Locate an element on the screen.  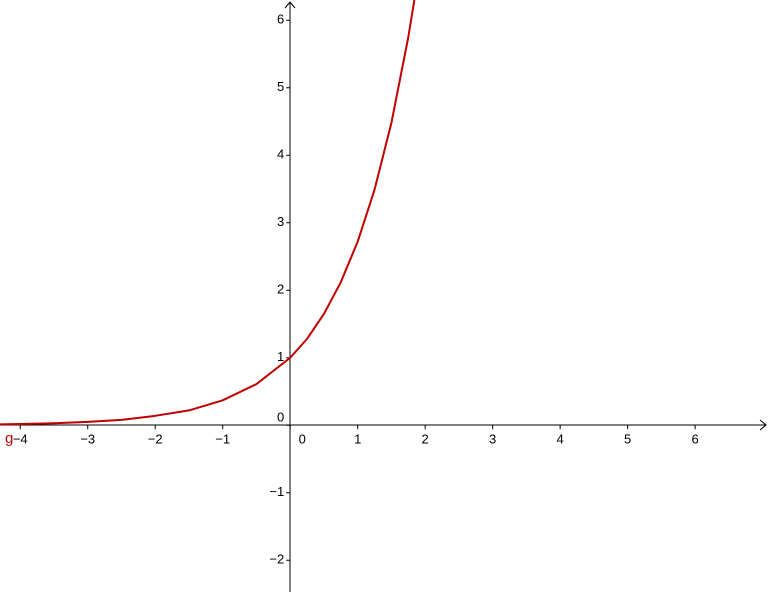
y-tick-label: −1 is located at coordinates (276, 491).